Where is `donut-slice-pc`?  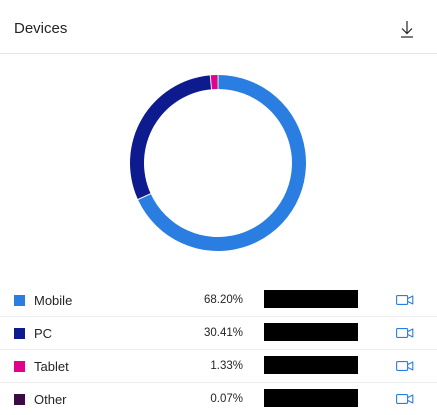 donut-slice-pc is located at coordinates (171, 137).